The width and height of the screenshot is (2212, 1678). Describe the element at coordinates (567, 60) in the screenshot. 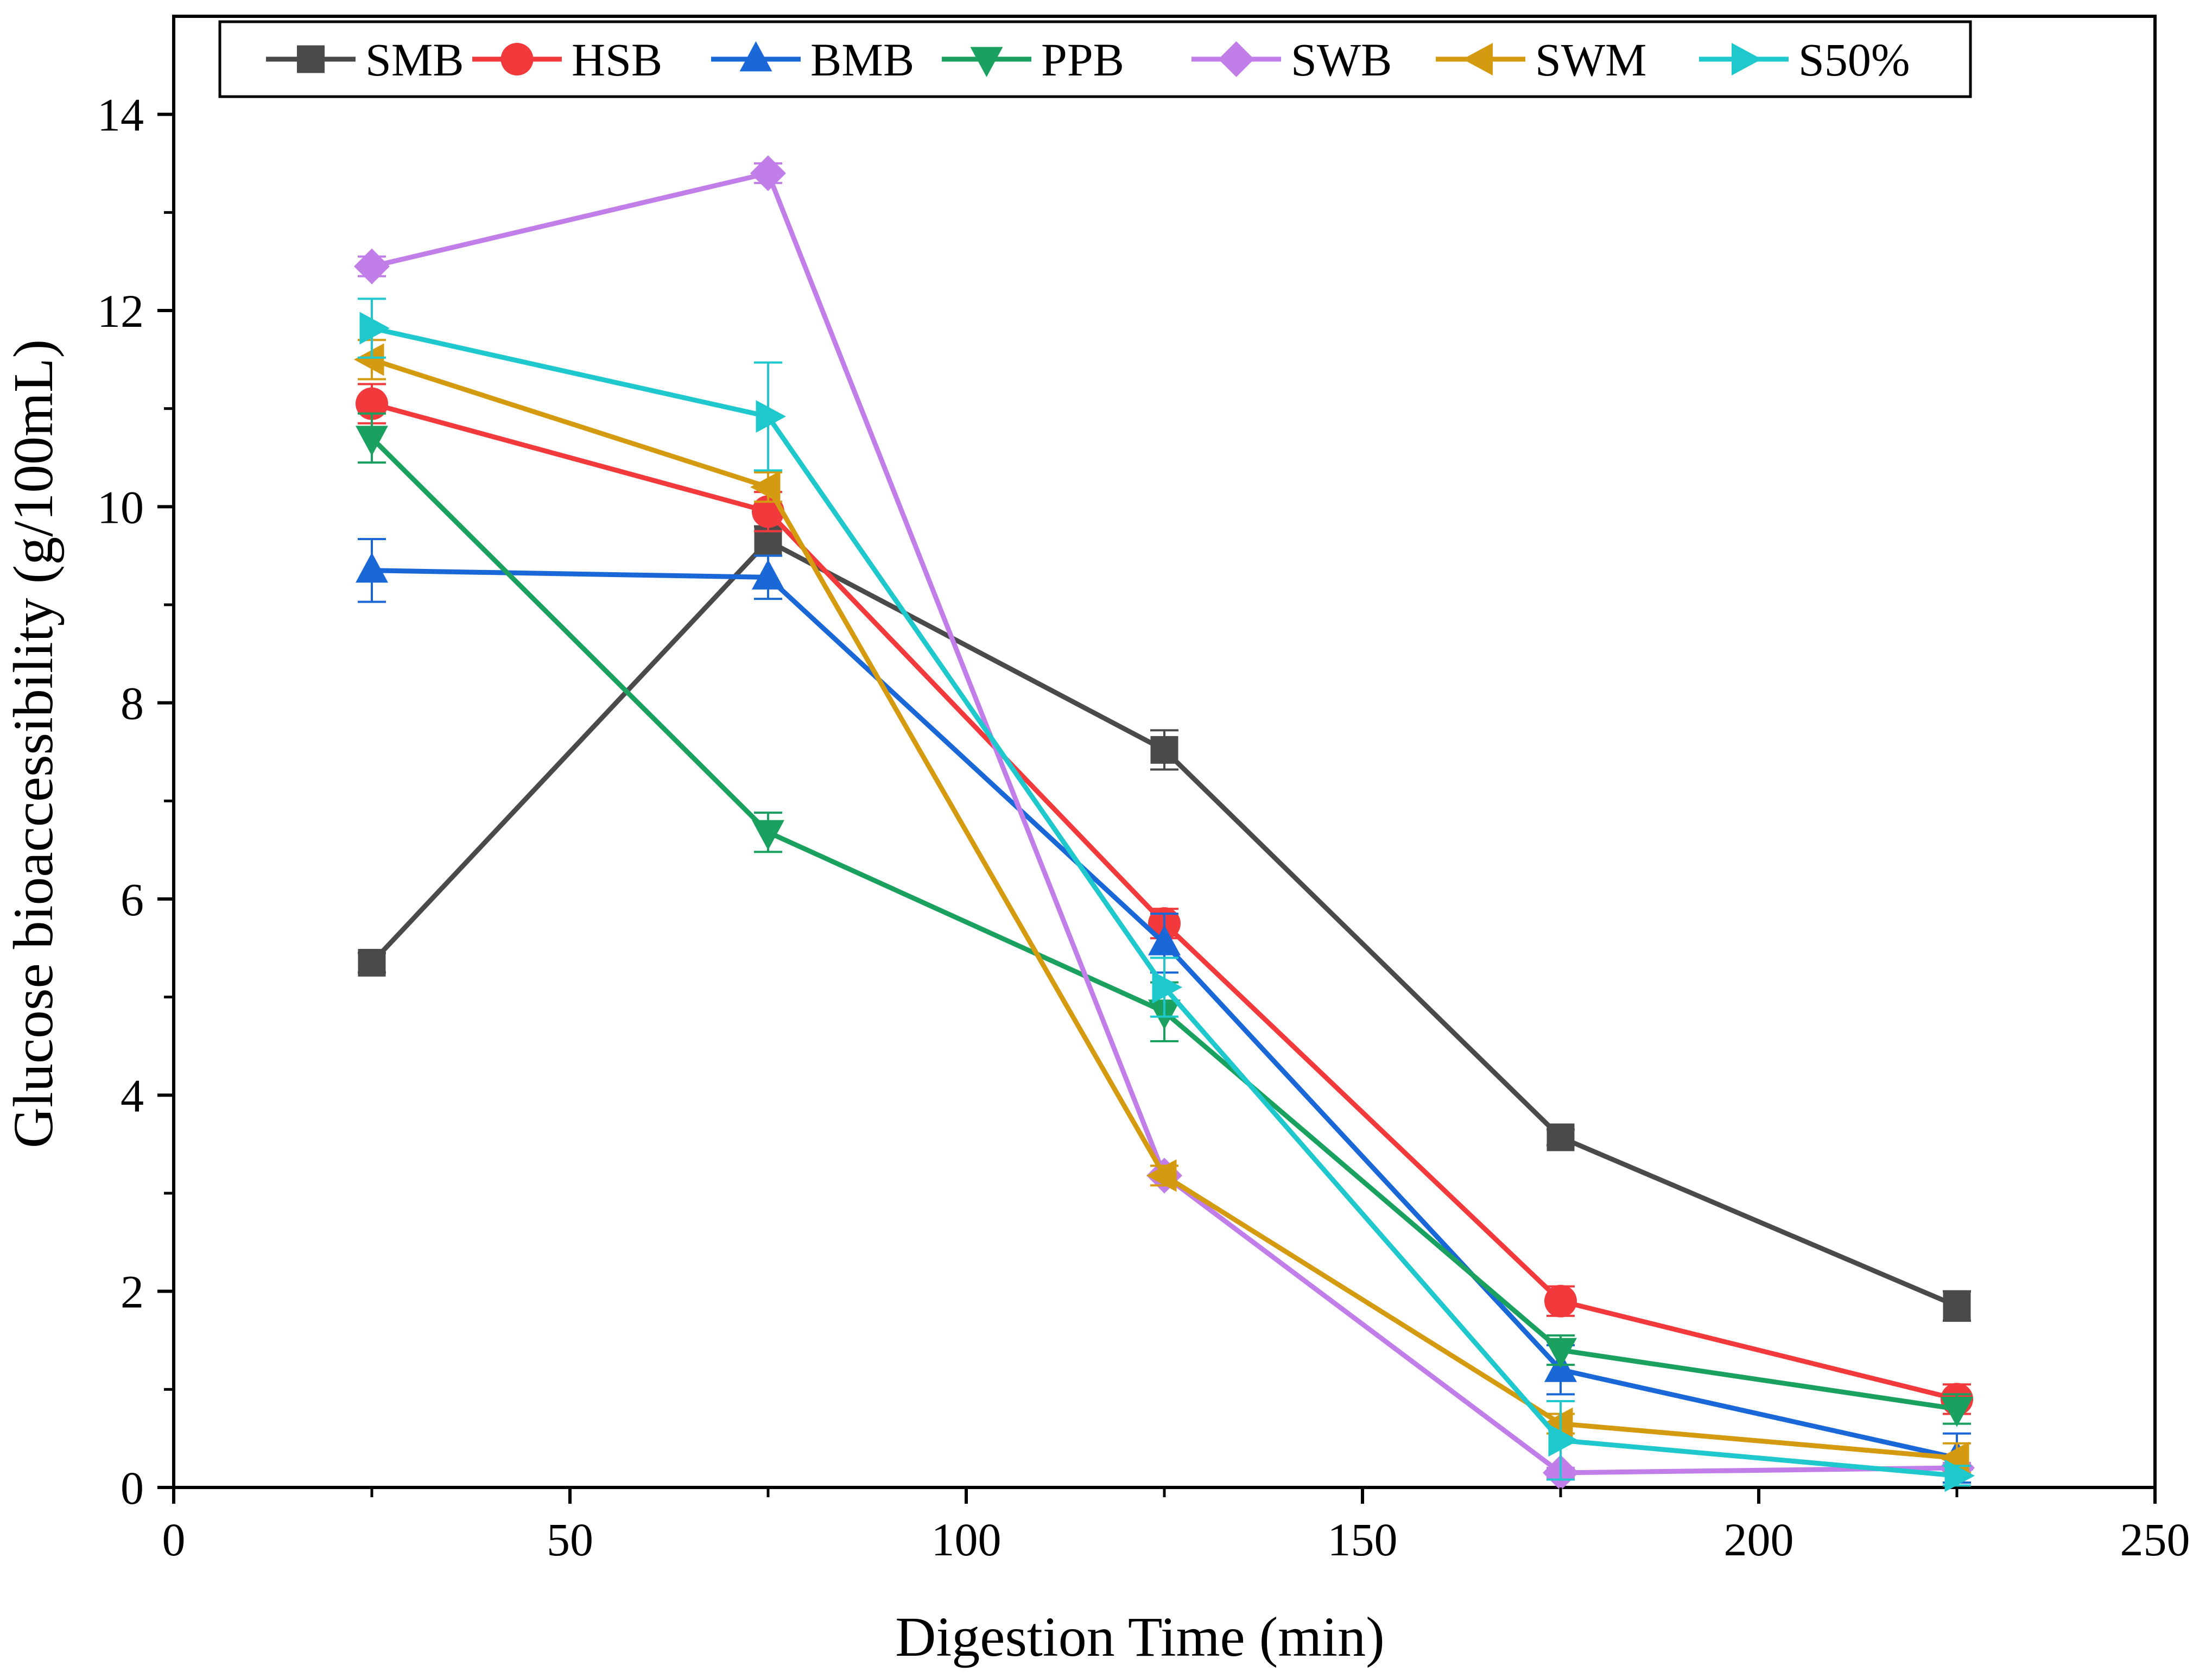

I see `legend-entry: HSB` at that location.